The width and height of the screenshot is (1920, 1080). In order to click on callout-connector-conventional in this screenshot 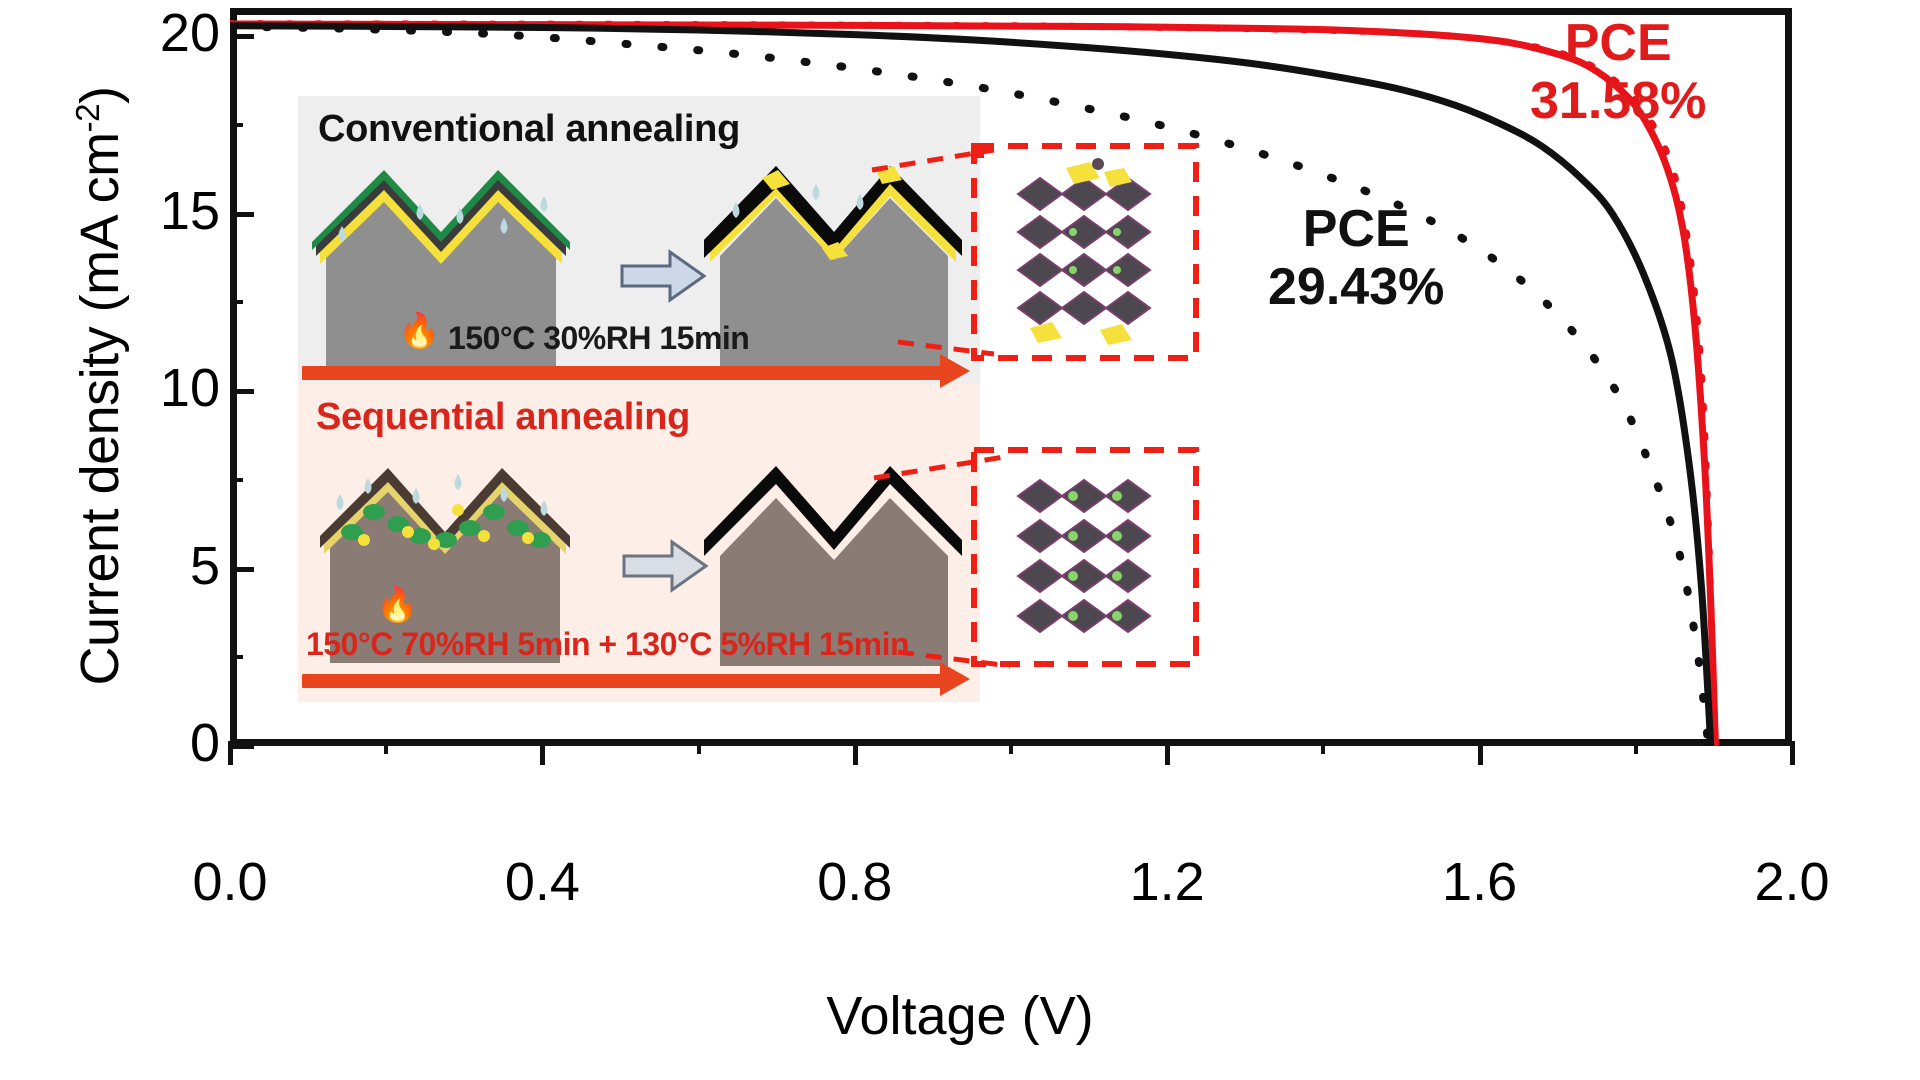, I will do `click(933, 252)`.